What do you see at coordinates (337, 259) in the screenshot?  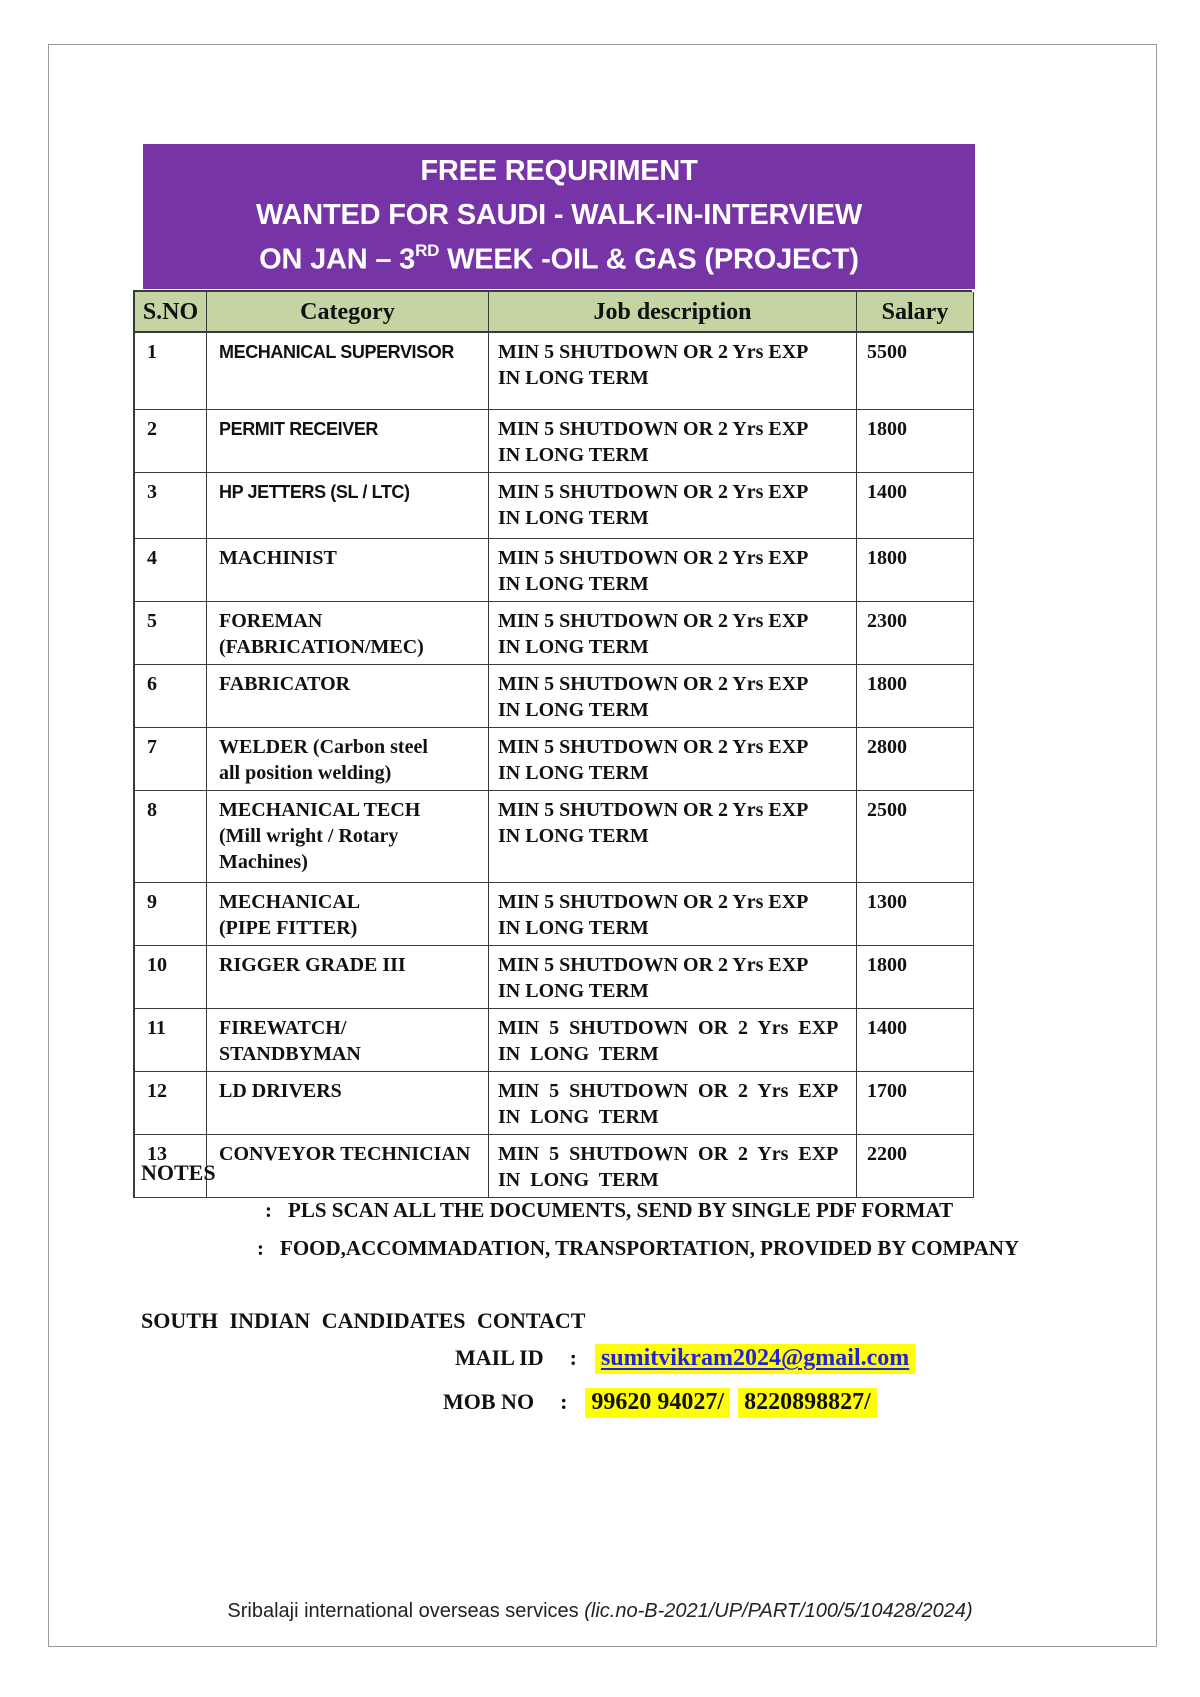 I see `banner-line-3-prefix: ON JAN – 3` at bounding box center [337, 259].